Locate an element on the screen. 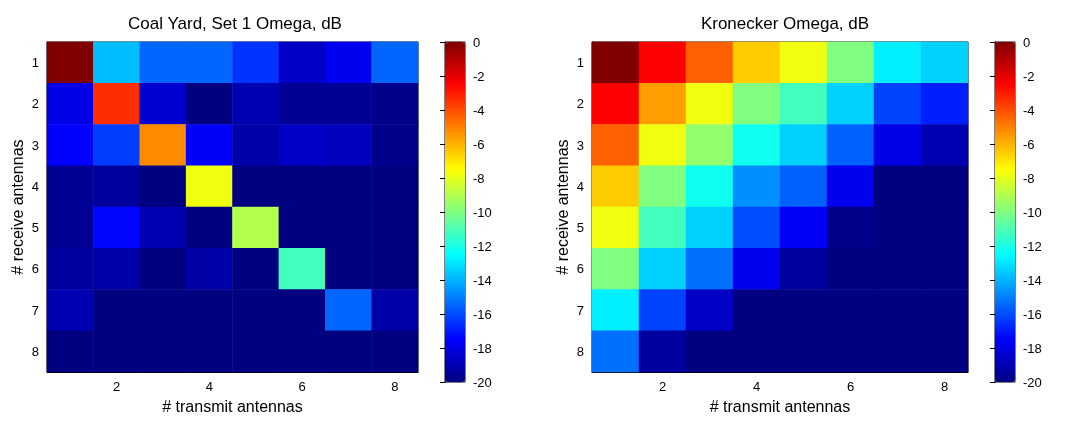  chart-title: Coal Yard, Set 1 Omega, dB is located at coordinates (235, 23).